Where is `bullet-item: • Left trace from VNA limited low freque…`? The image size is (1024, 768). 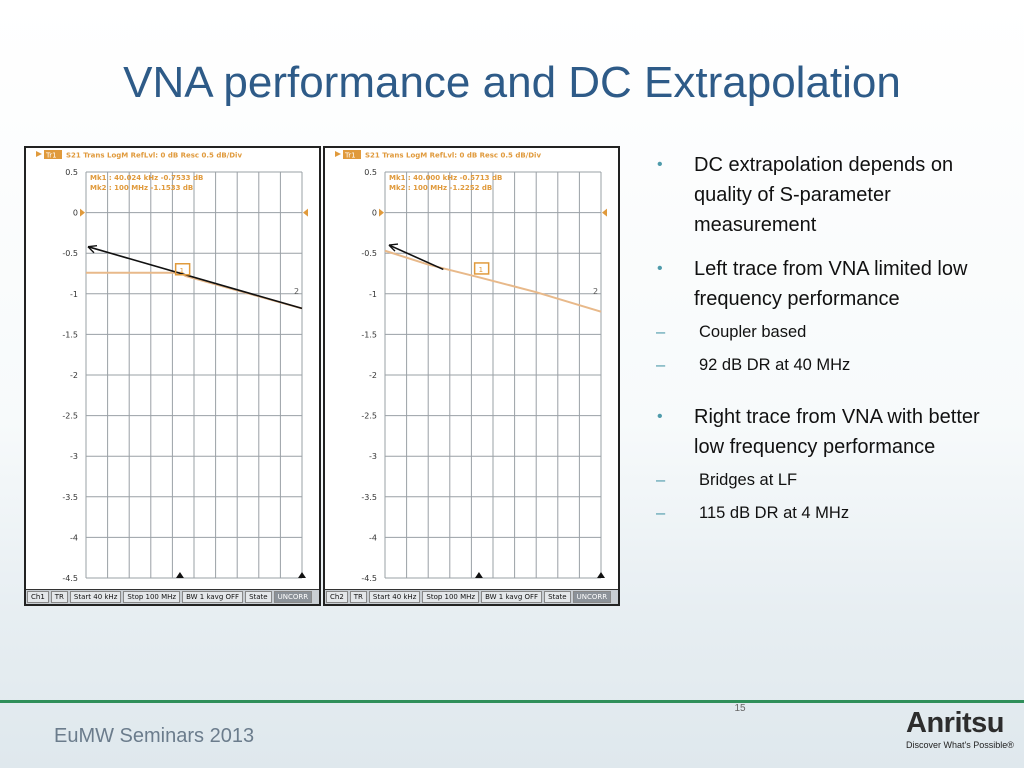 bullet-item: • Left trace from VNA limited low freque… is located at coordinates (835, 284).